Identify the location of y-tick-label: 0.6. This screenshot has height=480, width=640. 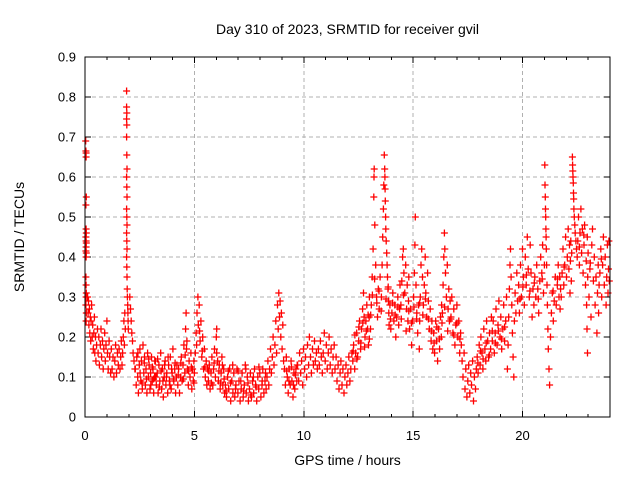
(67, 177).